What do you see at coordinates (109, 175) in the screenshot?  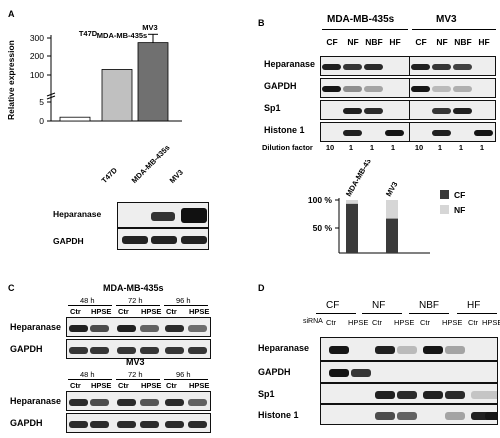 I see `lane-label: T47D` at bounding box center [109, 175].